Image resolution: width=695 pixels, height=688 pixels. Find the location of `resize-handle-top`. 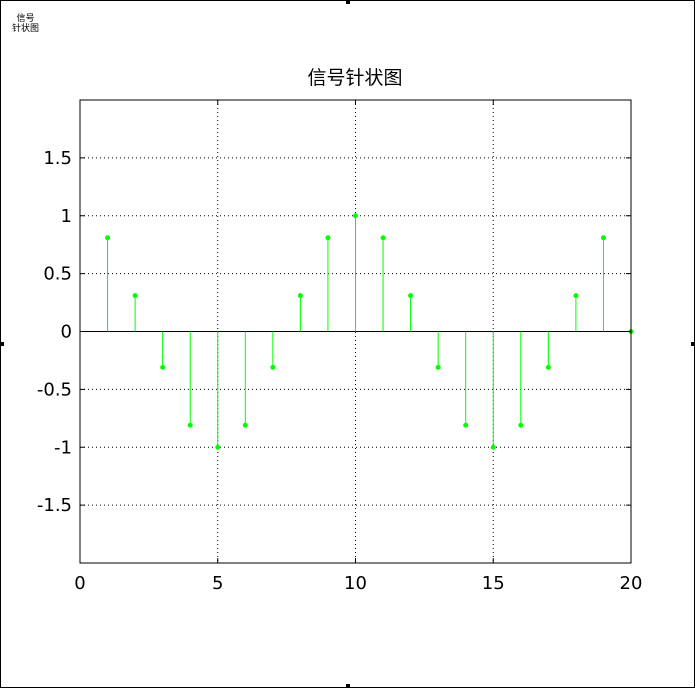

resize-handle-top is located at coordinates (348, 2).